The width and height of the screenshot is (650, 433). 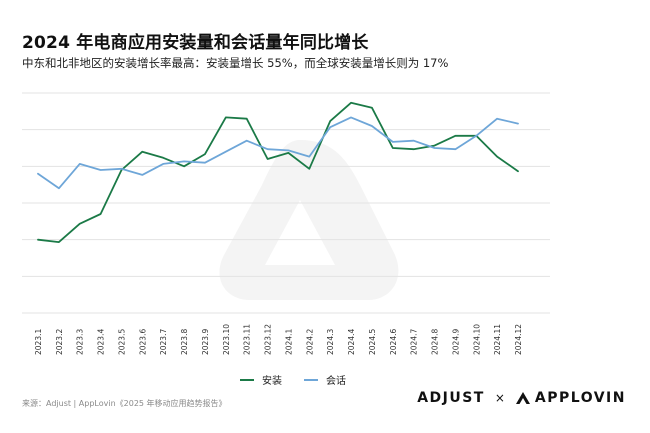 I want to click on legend-item-sessions: 会话, so click(x=325, y=379).